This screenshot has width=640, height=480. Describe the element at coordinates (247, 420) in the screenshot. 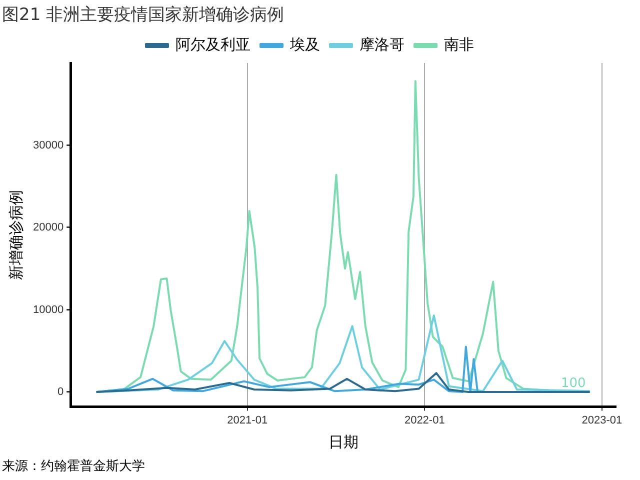

I see `x-tick-label: 2021-01` at that location.